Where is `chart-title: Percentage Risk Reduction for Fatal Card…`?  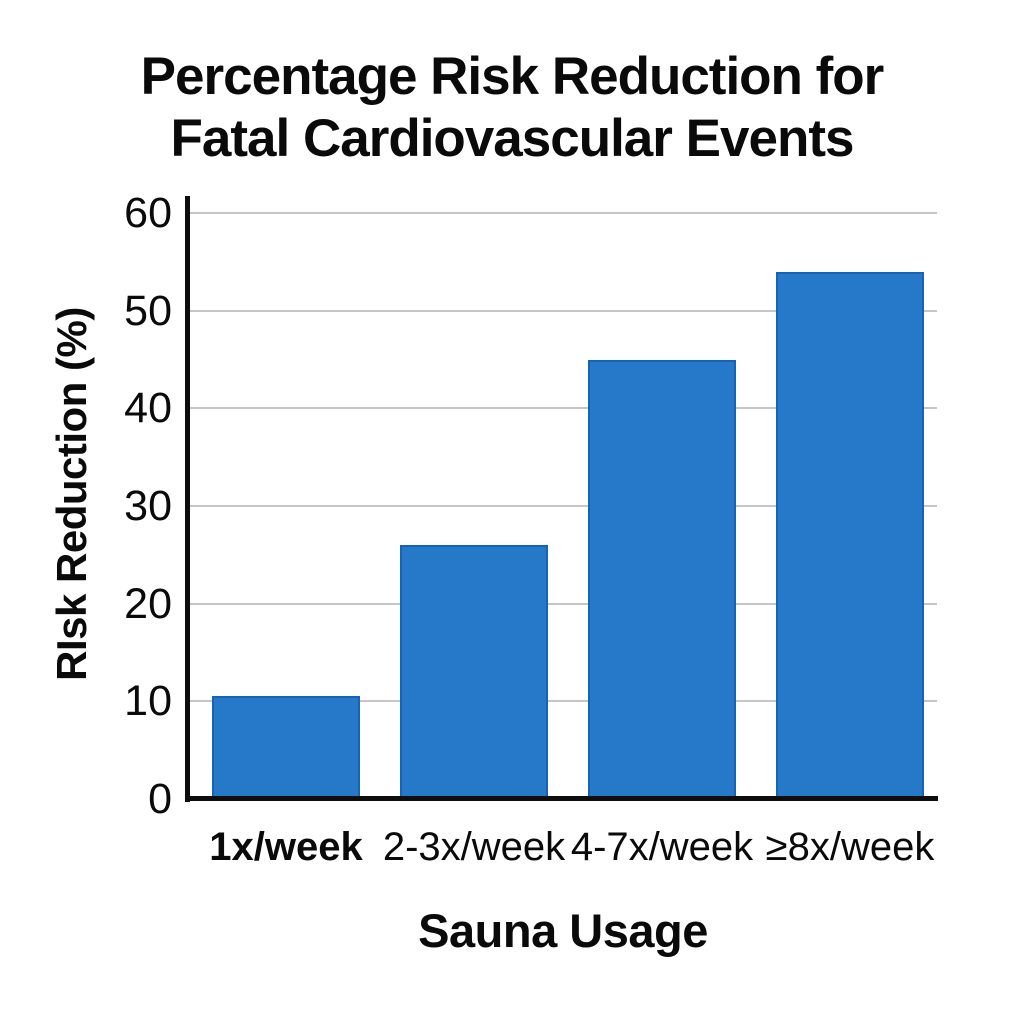 chart-title: Percentage Risk Reduction for Fatal Card… is located at coordinates (512, 108).